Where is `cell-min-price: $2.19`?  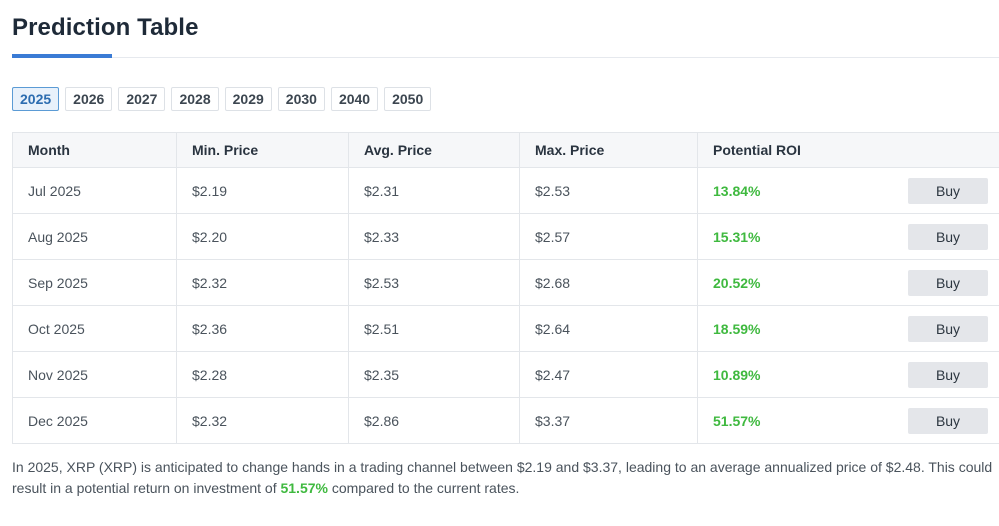
cell-min-price: $2.19 is located at coordinates (262, 190).